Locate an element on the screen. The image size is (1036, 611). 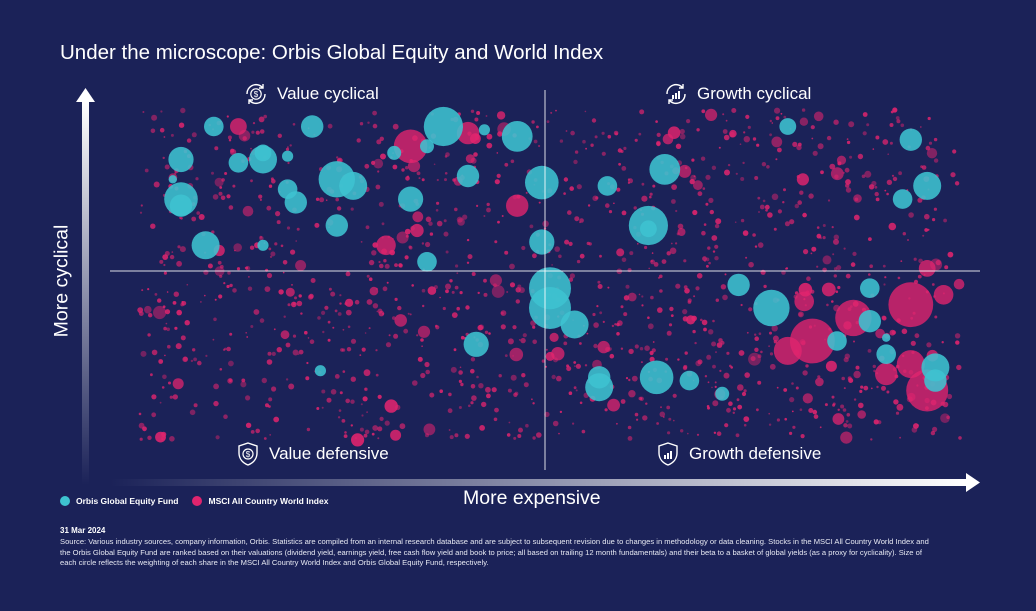
legend-item-orbis: Orbis Global Equity Fund is located at coordinates (119, 501).